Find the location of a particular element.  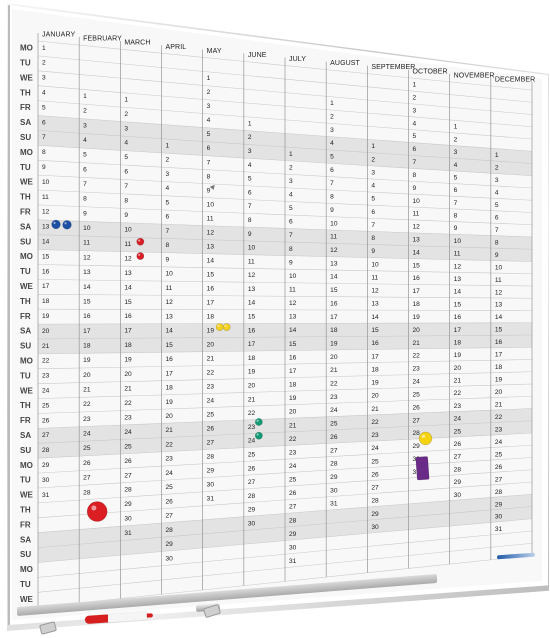

month-label-january: JANUARY is located at coordinates (58, 35).